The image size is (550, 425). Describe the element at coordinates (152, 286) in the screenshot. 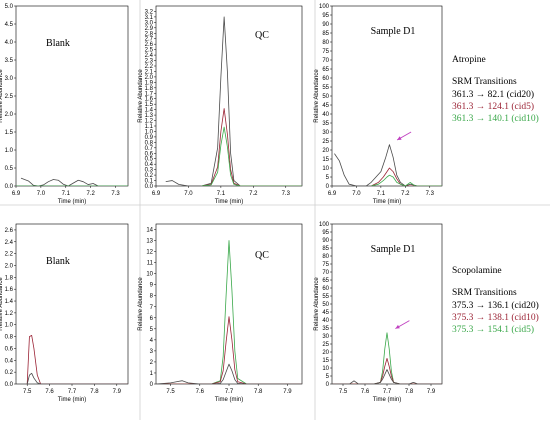

I see `y-tick-label: 9` at that location.